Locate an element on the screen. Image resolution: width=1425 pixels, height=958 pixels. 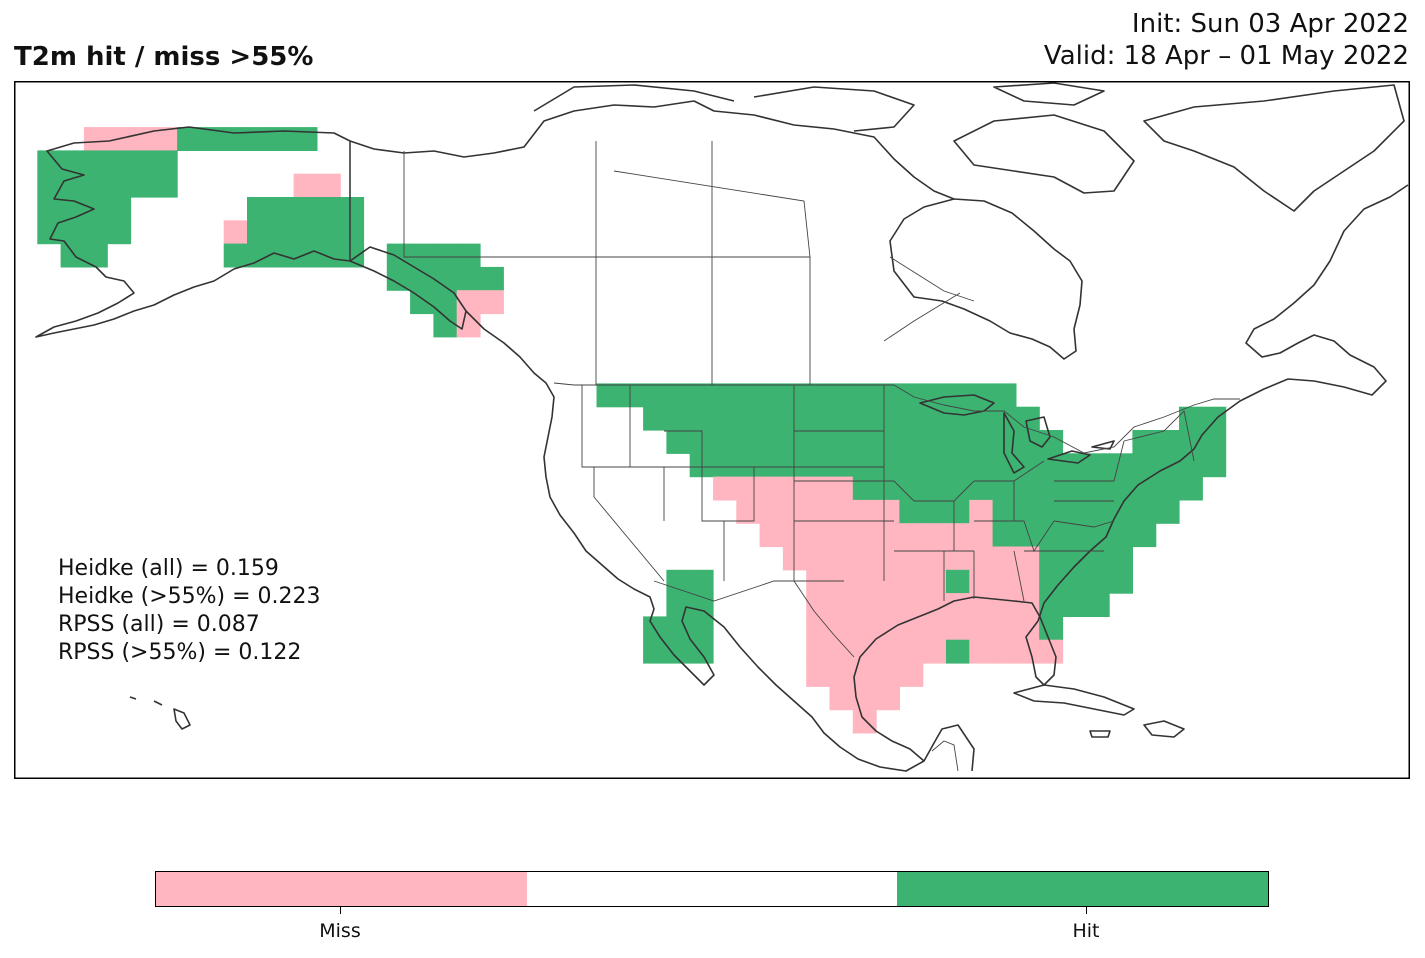
jamaica is located at coordinates (1100, 734).